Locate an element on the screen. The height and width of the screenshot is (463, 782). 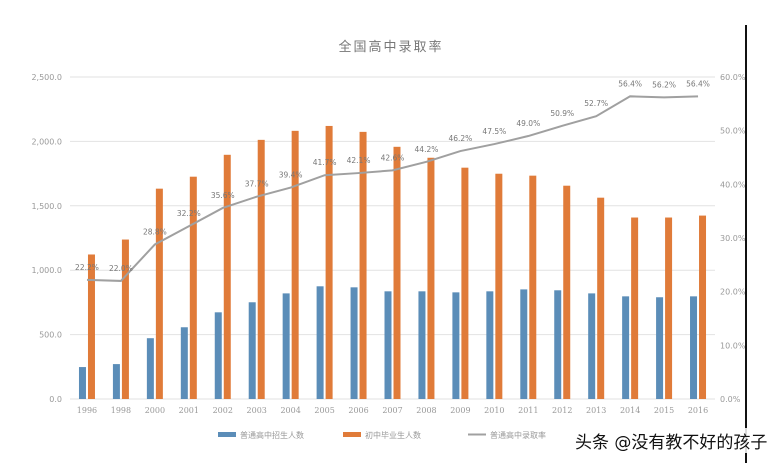
x-tick-label: 2010 is located at coordinates (494, 410).